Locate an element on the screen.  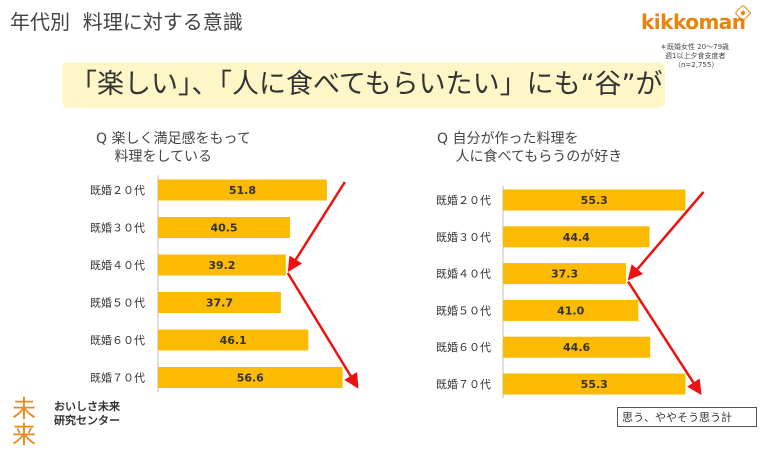
left-data-label: 51.8 is located at coordinates (242, 190).